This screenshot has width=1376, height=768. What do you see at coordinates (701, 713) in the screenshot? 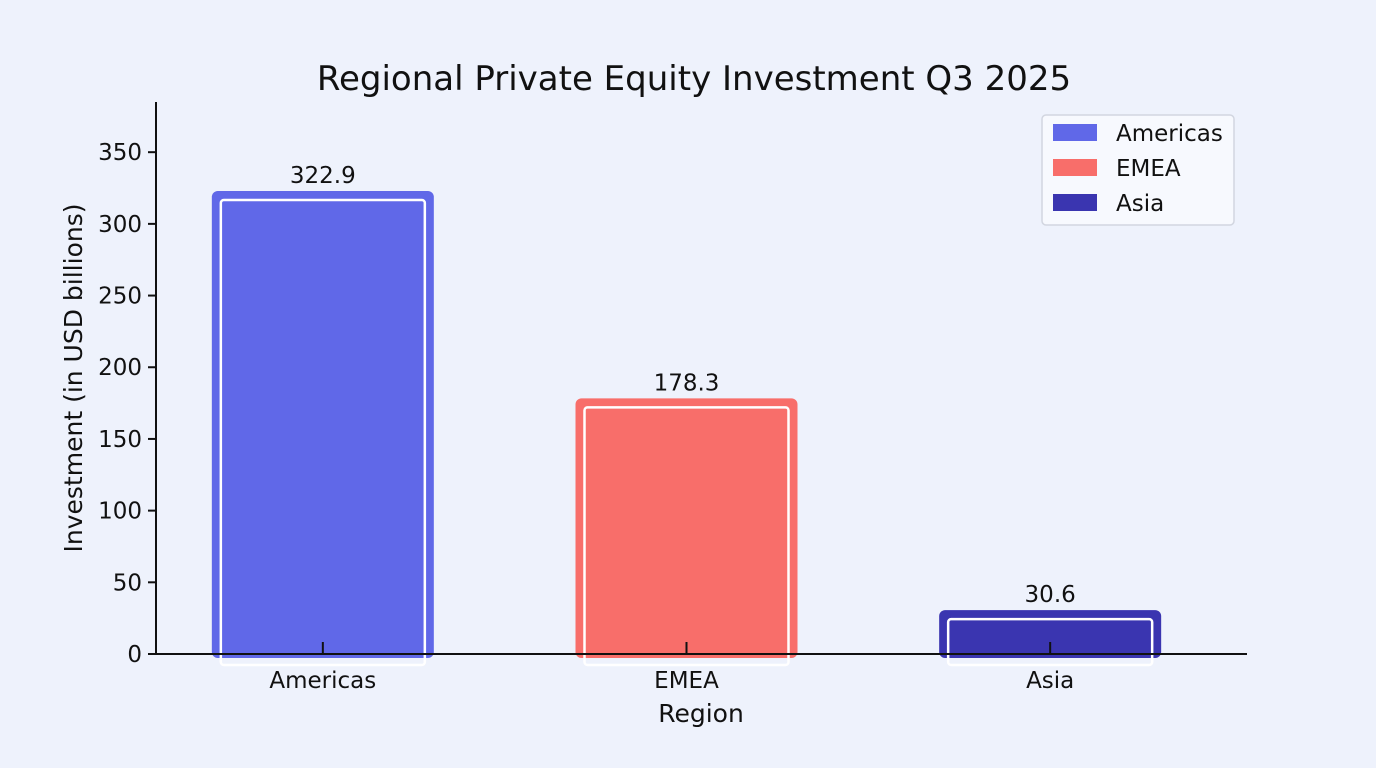
I see `x-axis-title: Region` at bounding box center [701, 713].